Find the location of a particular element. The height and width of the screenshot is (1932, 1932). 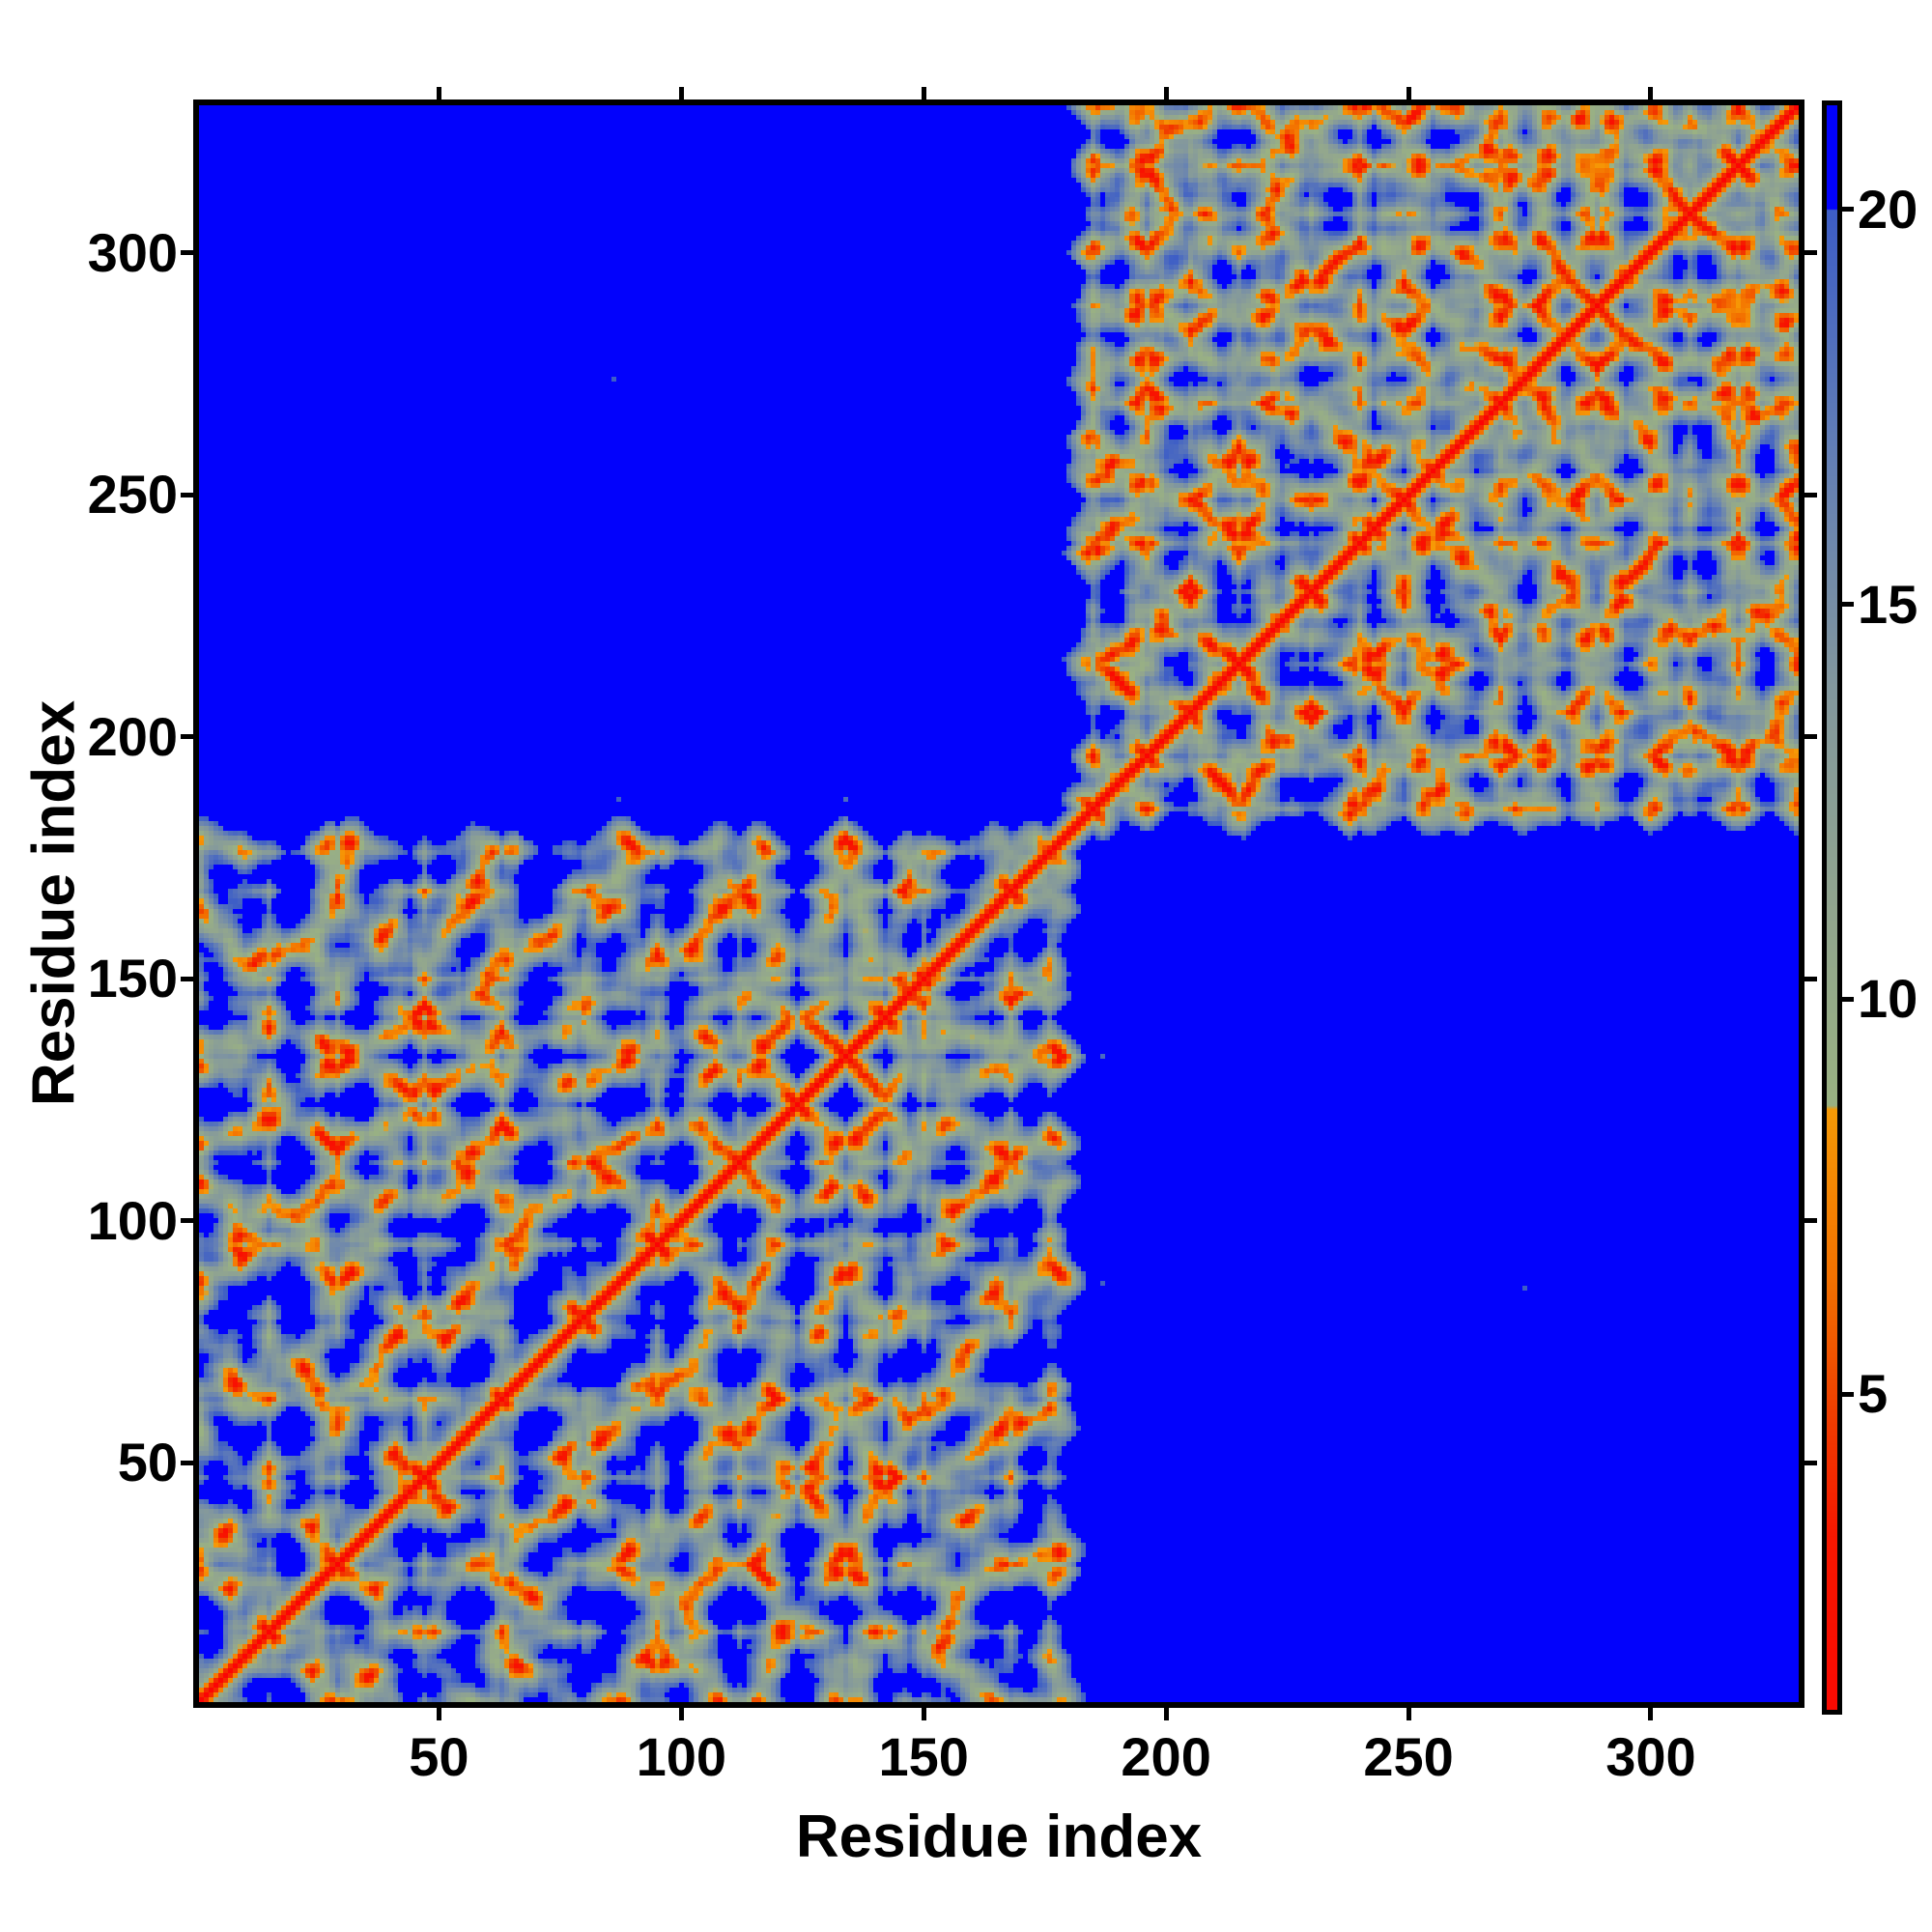

x-tick-label: 200 is located at coordinates (1166, 1756).